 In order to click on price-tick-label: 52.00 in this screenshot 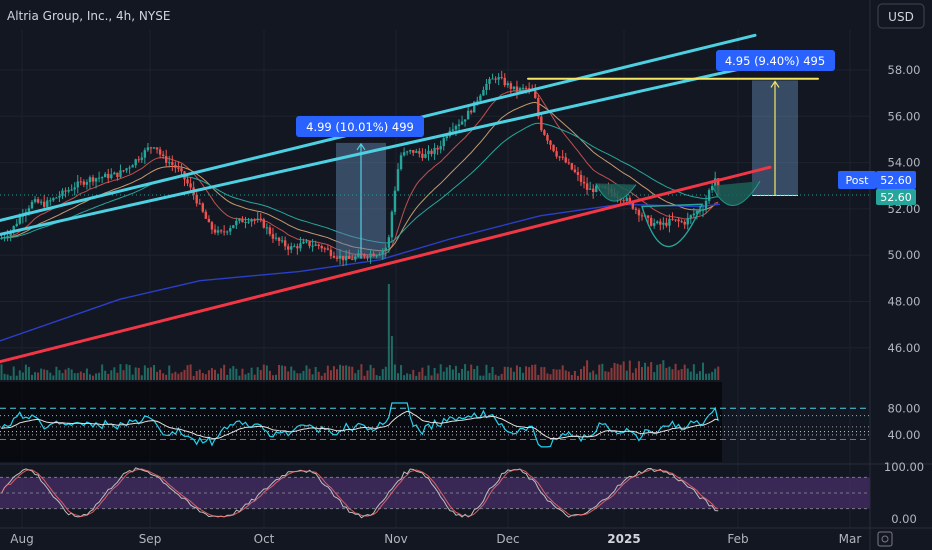, I will do `click(904, 209)`.